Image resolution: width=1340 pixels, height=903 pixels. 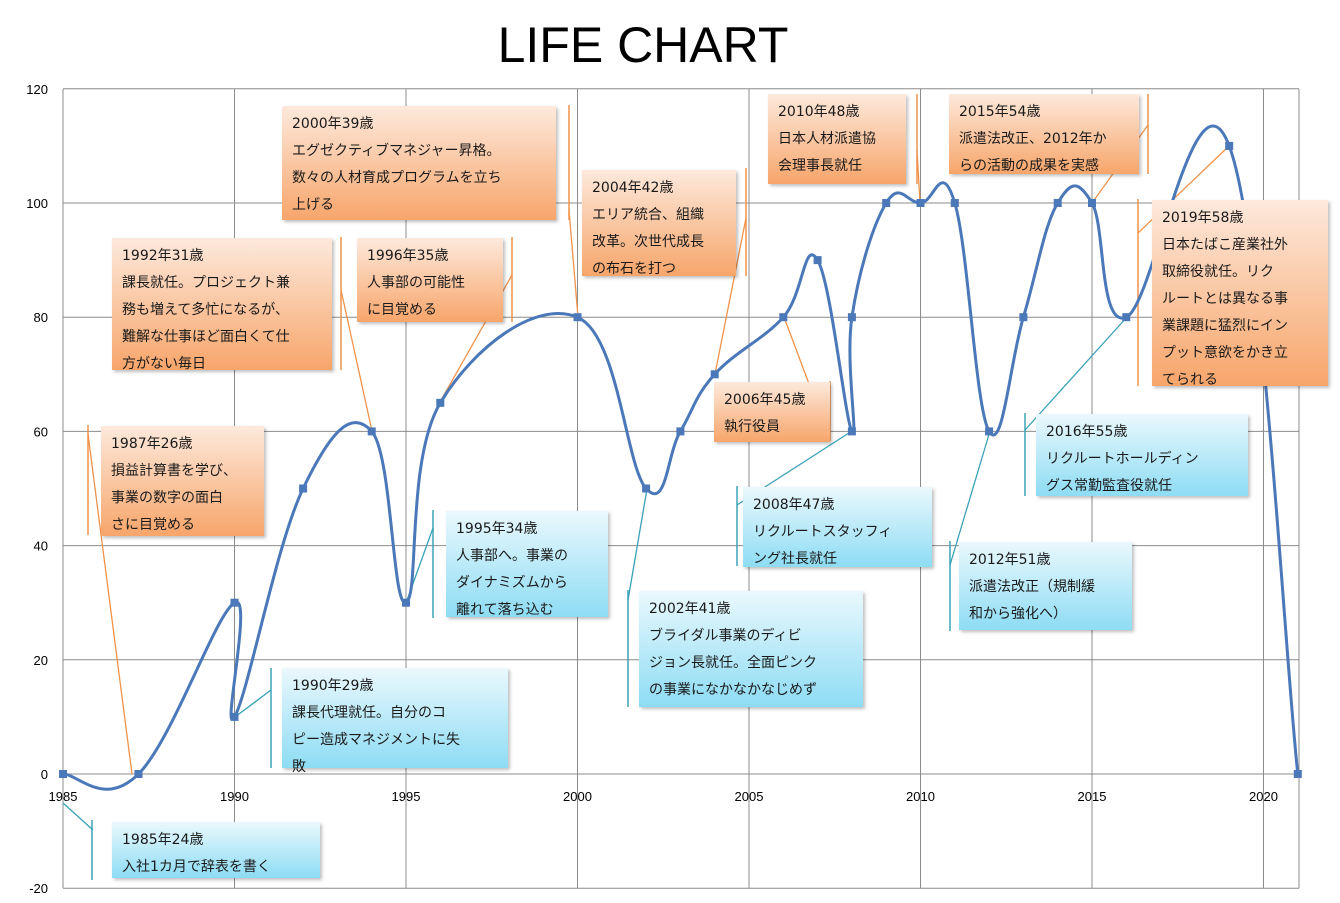 I want to click on annotation-line: エリア統合、組織, so click(x=648, y=215).